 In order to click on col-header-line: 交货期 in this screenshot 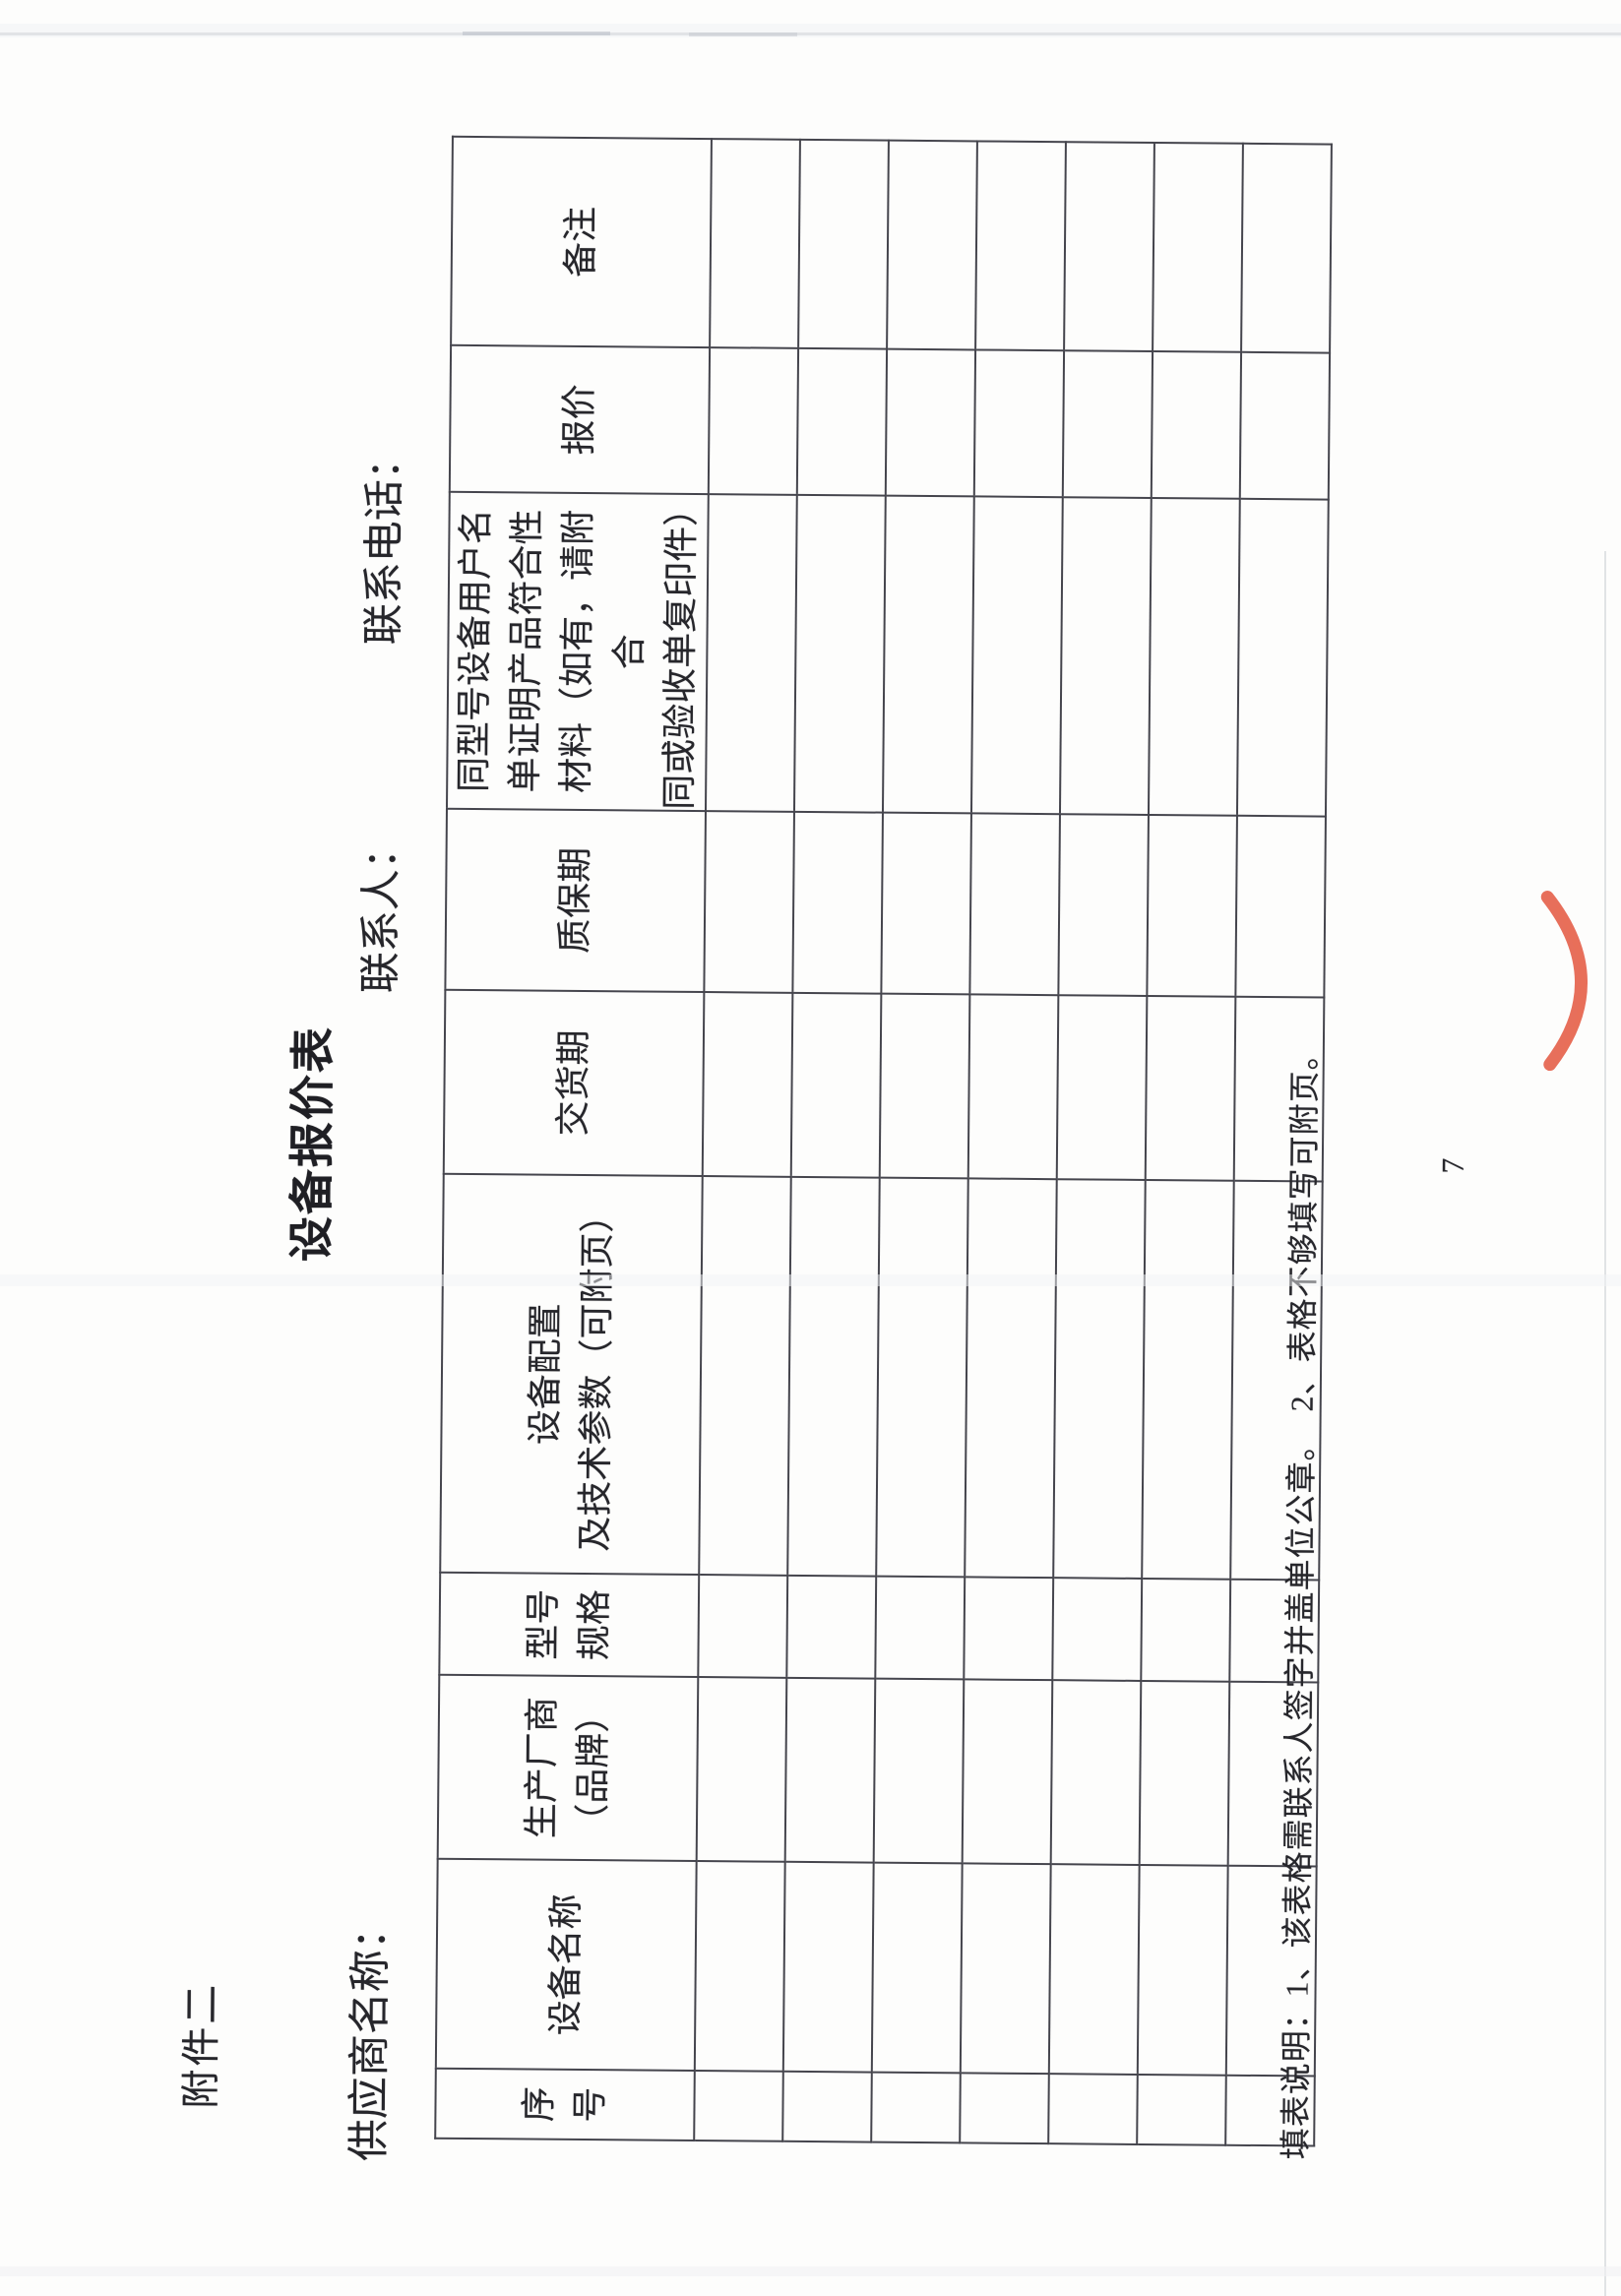, I will do `click(573, 1083)`.